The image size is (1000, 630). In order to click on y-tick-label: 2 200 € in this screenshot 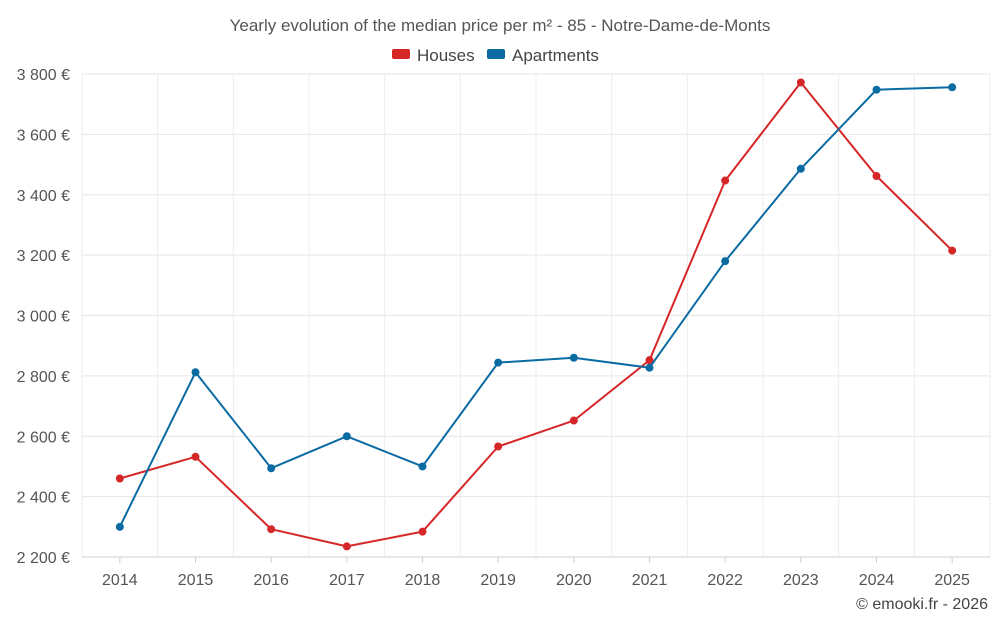, I will do `click(43, 558)`.